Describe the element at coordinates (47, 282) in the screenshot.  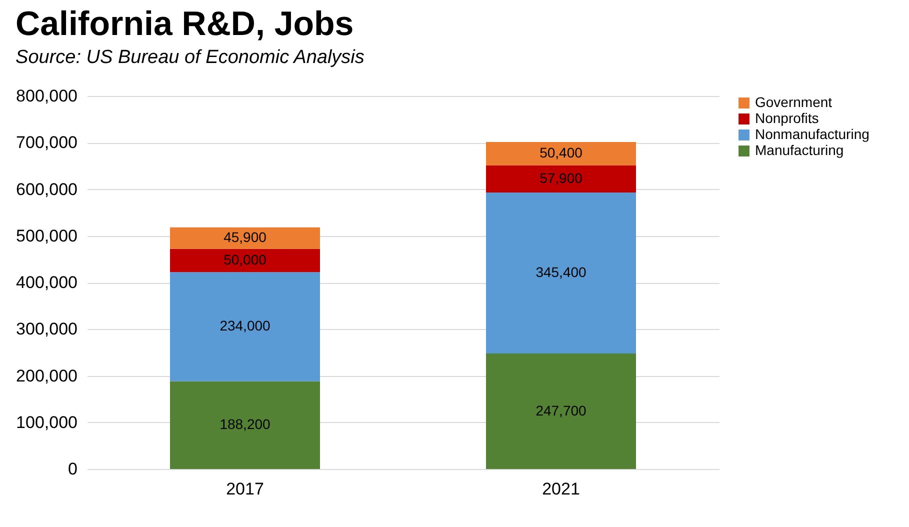
I see `y-tick-label: 400,000` at that location.